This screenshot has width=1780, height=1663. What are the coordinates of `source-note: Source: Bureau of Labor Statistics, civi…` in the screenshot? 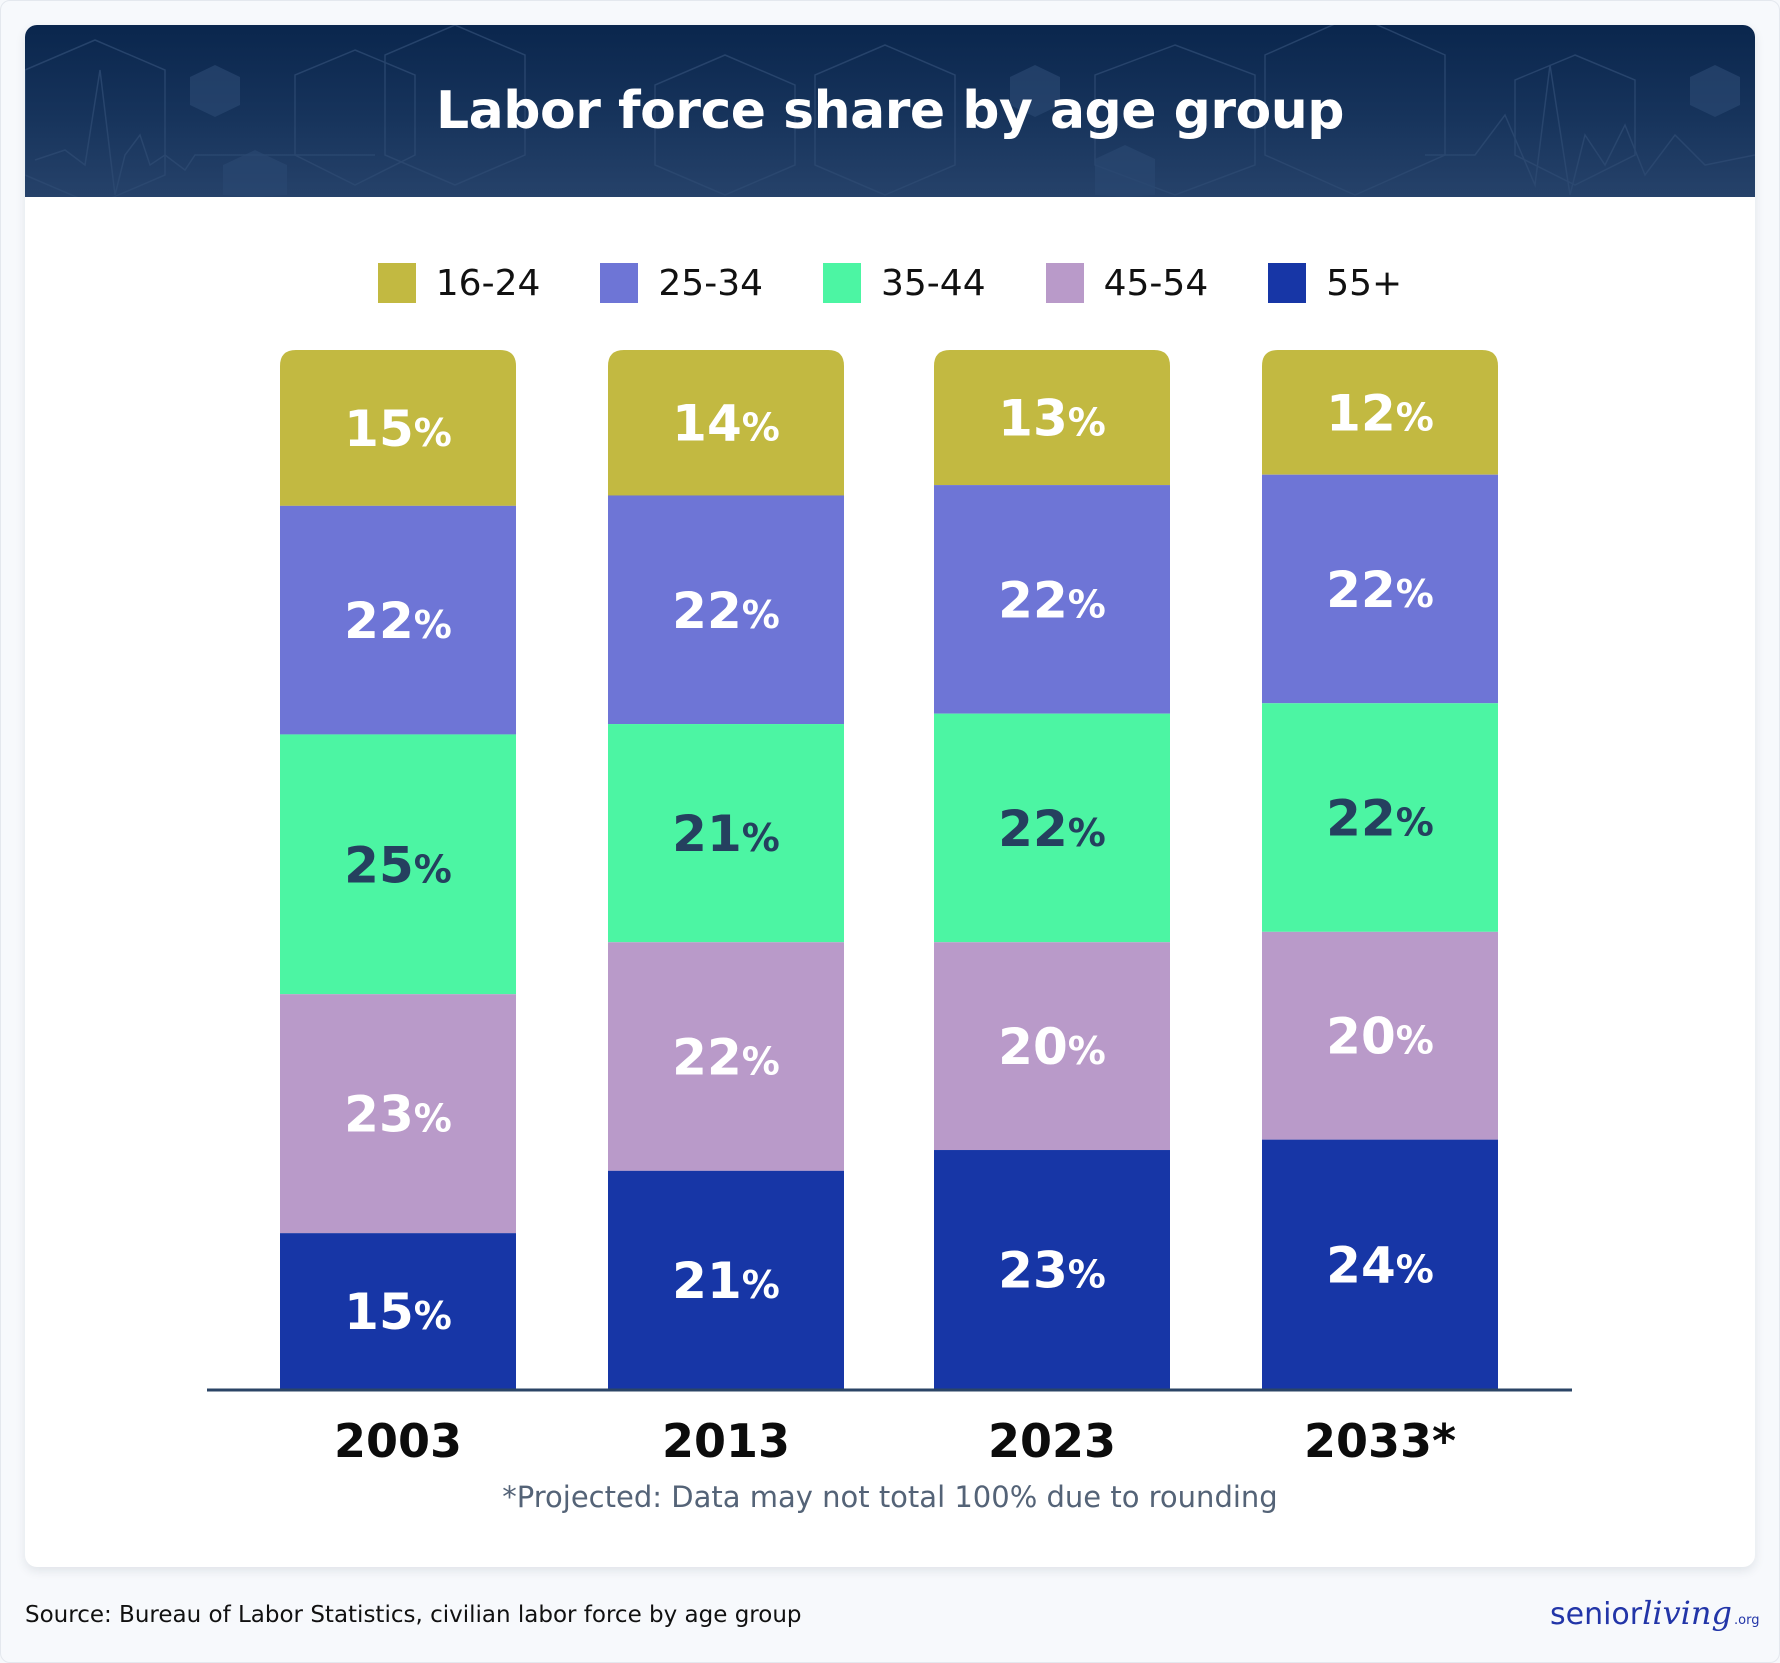 It's located at (413, 1615).